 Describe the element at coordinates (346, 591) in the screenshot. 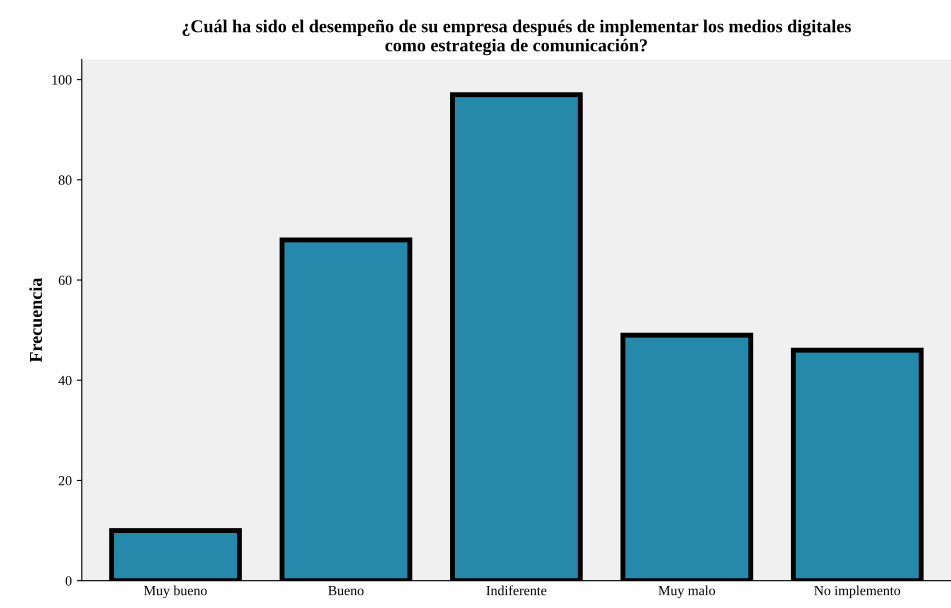

I see `x-tick-label: Bueno` at that location.